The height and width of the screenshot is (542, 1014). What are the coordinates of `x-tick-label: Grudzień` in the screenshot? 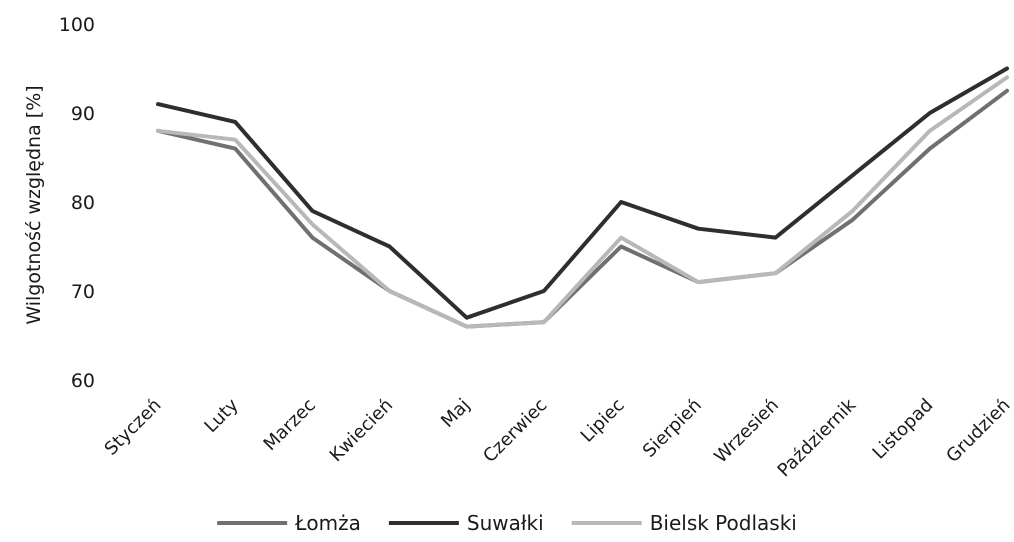 It's located at (978, 431).